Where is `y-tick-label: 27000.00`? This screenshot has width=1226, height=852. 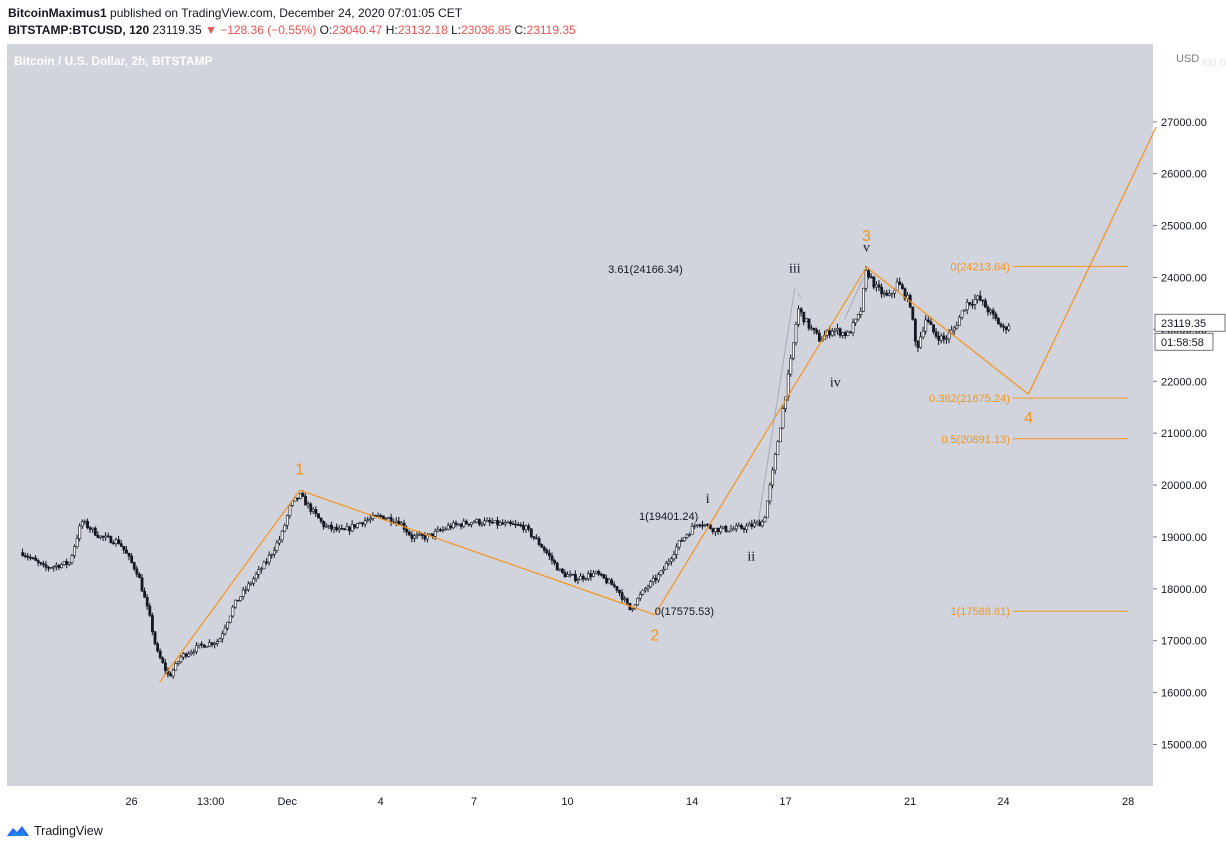 y-tick-label: 27000.00 is located at coordinates (1184, 123).